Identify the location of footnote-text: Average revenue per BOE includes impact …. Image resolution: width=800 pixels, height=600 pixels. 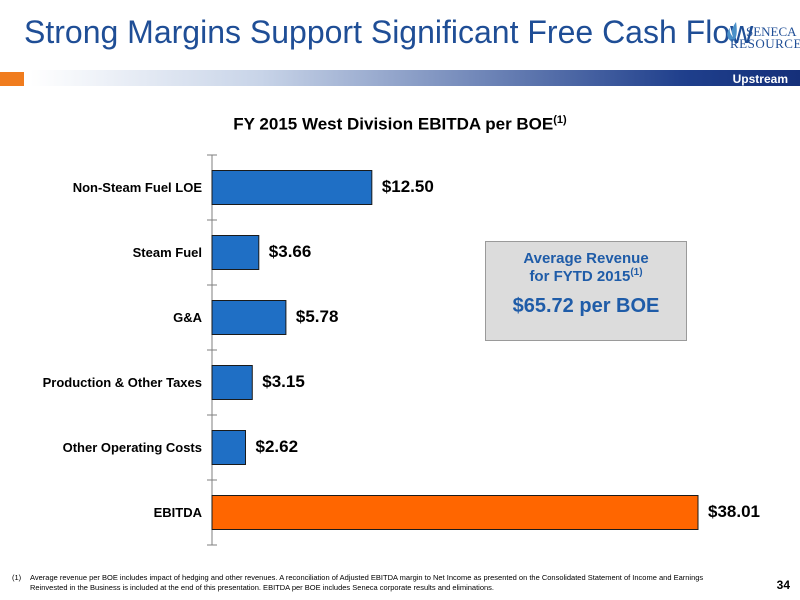
(367, 582).